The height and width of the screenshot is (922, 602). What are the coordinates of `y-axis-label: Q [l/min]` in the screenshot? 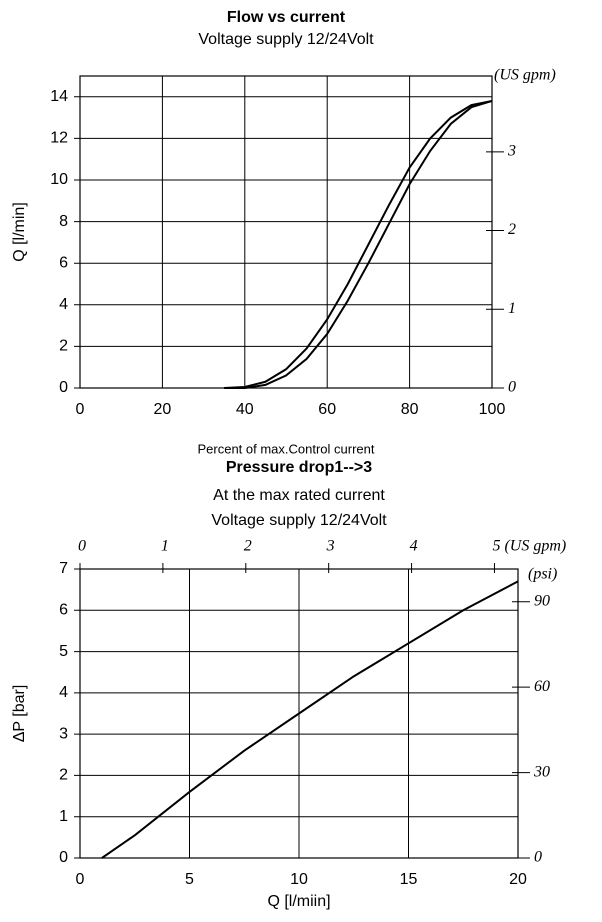 It's located at (19, 232).